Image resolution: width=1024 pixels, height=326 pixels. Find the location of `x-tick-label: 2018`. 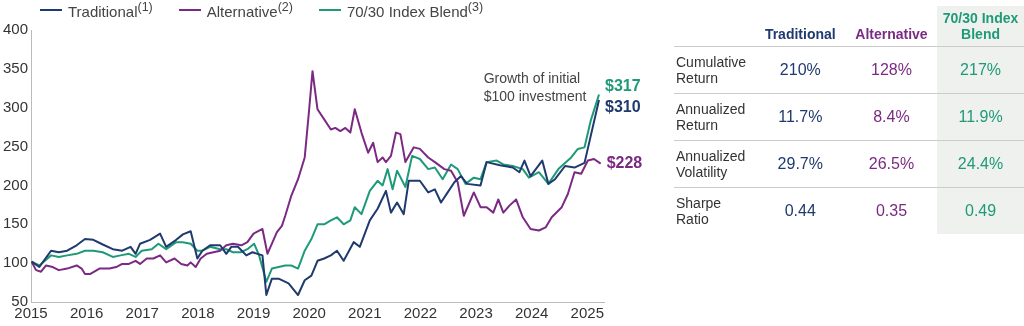

x-tick-label: 2018 is located at coordinates (198, 313).